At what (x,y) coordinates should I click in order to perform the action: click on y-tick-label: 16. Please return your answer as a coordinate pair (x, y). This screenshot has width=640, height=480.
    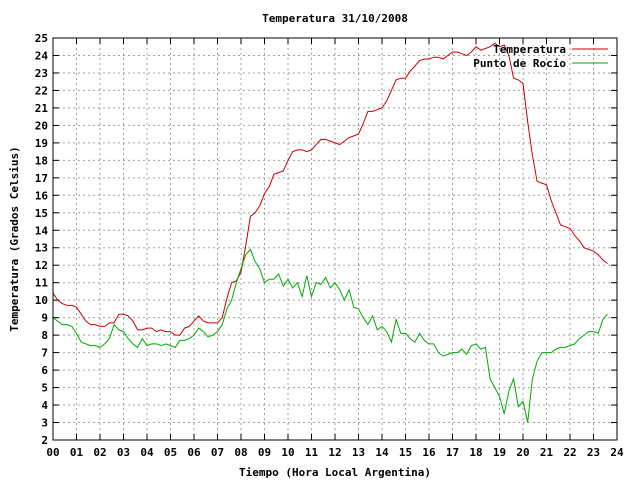
    Looking at the image, I should click on (42, 195).